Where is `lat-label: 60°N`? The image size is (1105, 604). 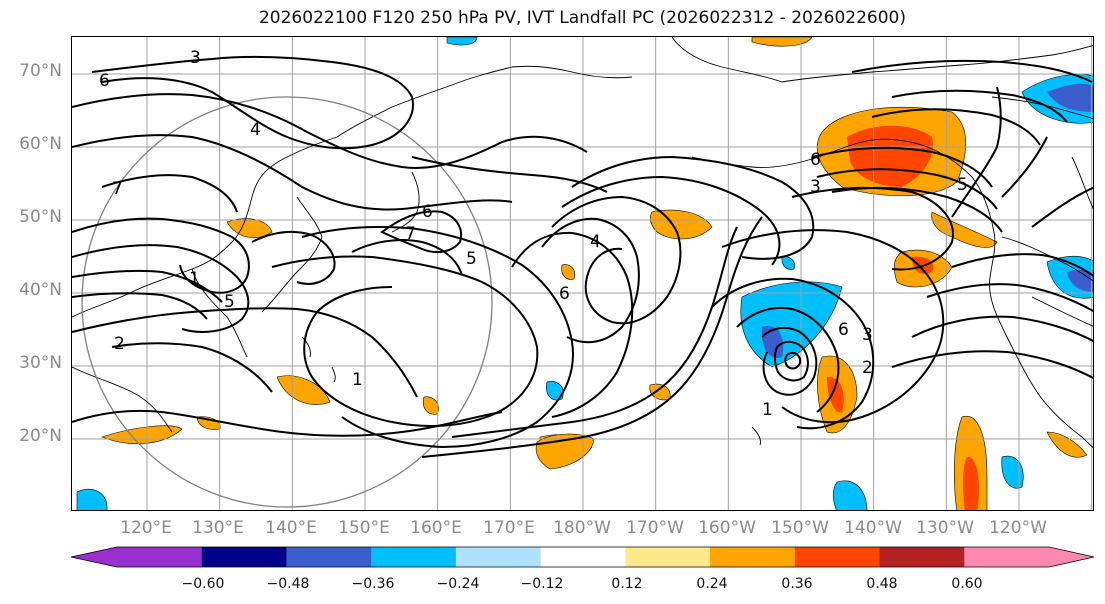 lat-label: 60°N is located at coordinates (40, 144).